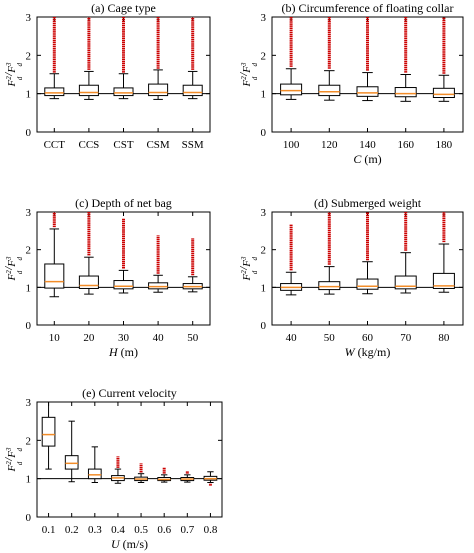 The height and width of the screenshot is (553, 474). What do you see at coordinates (129, 393) in the screenshot?
I see `chart-title: (e) Current velocity` at bounding box center [129, 393].